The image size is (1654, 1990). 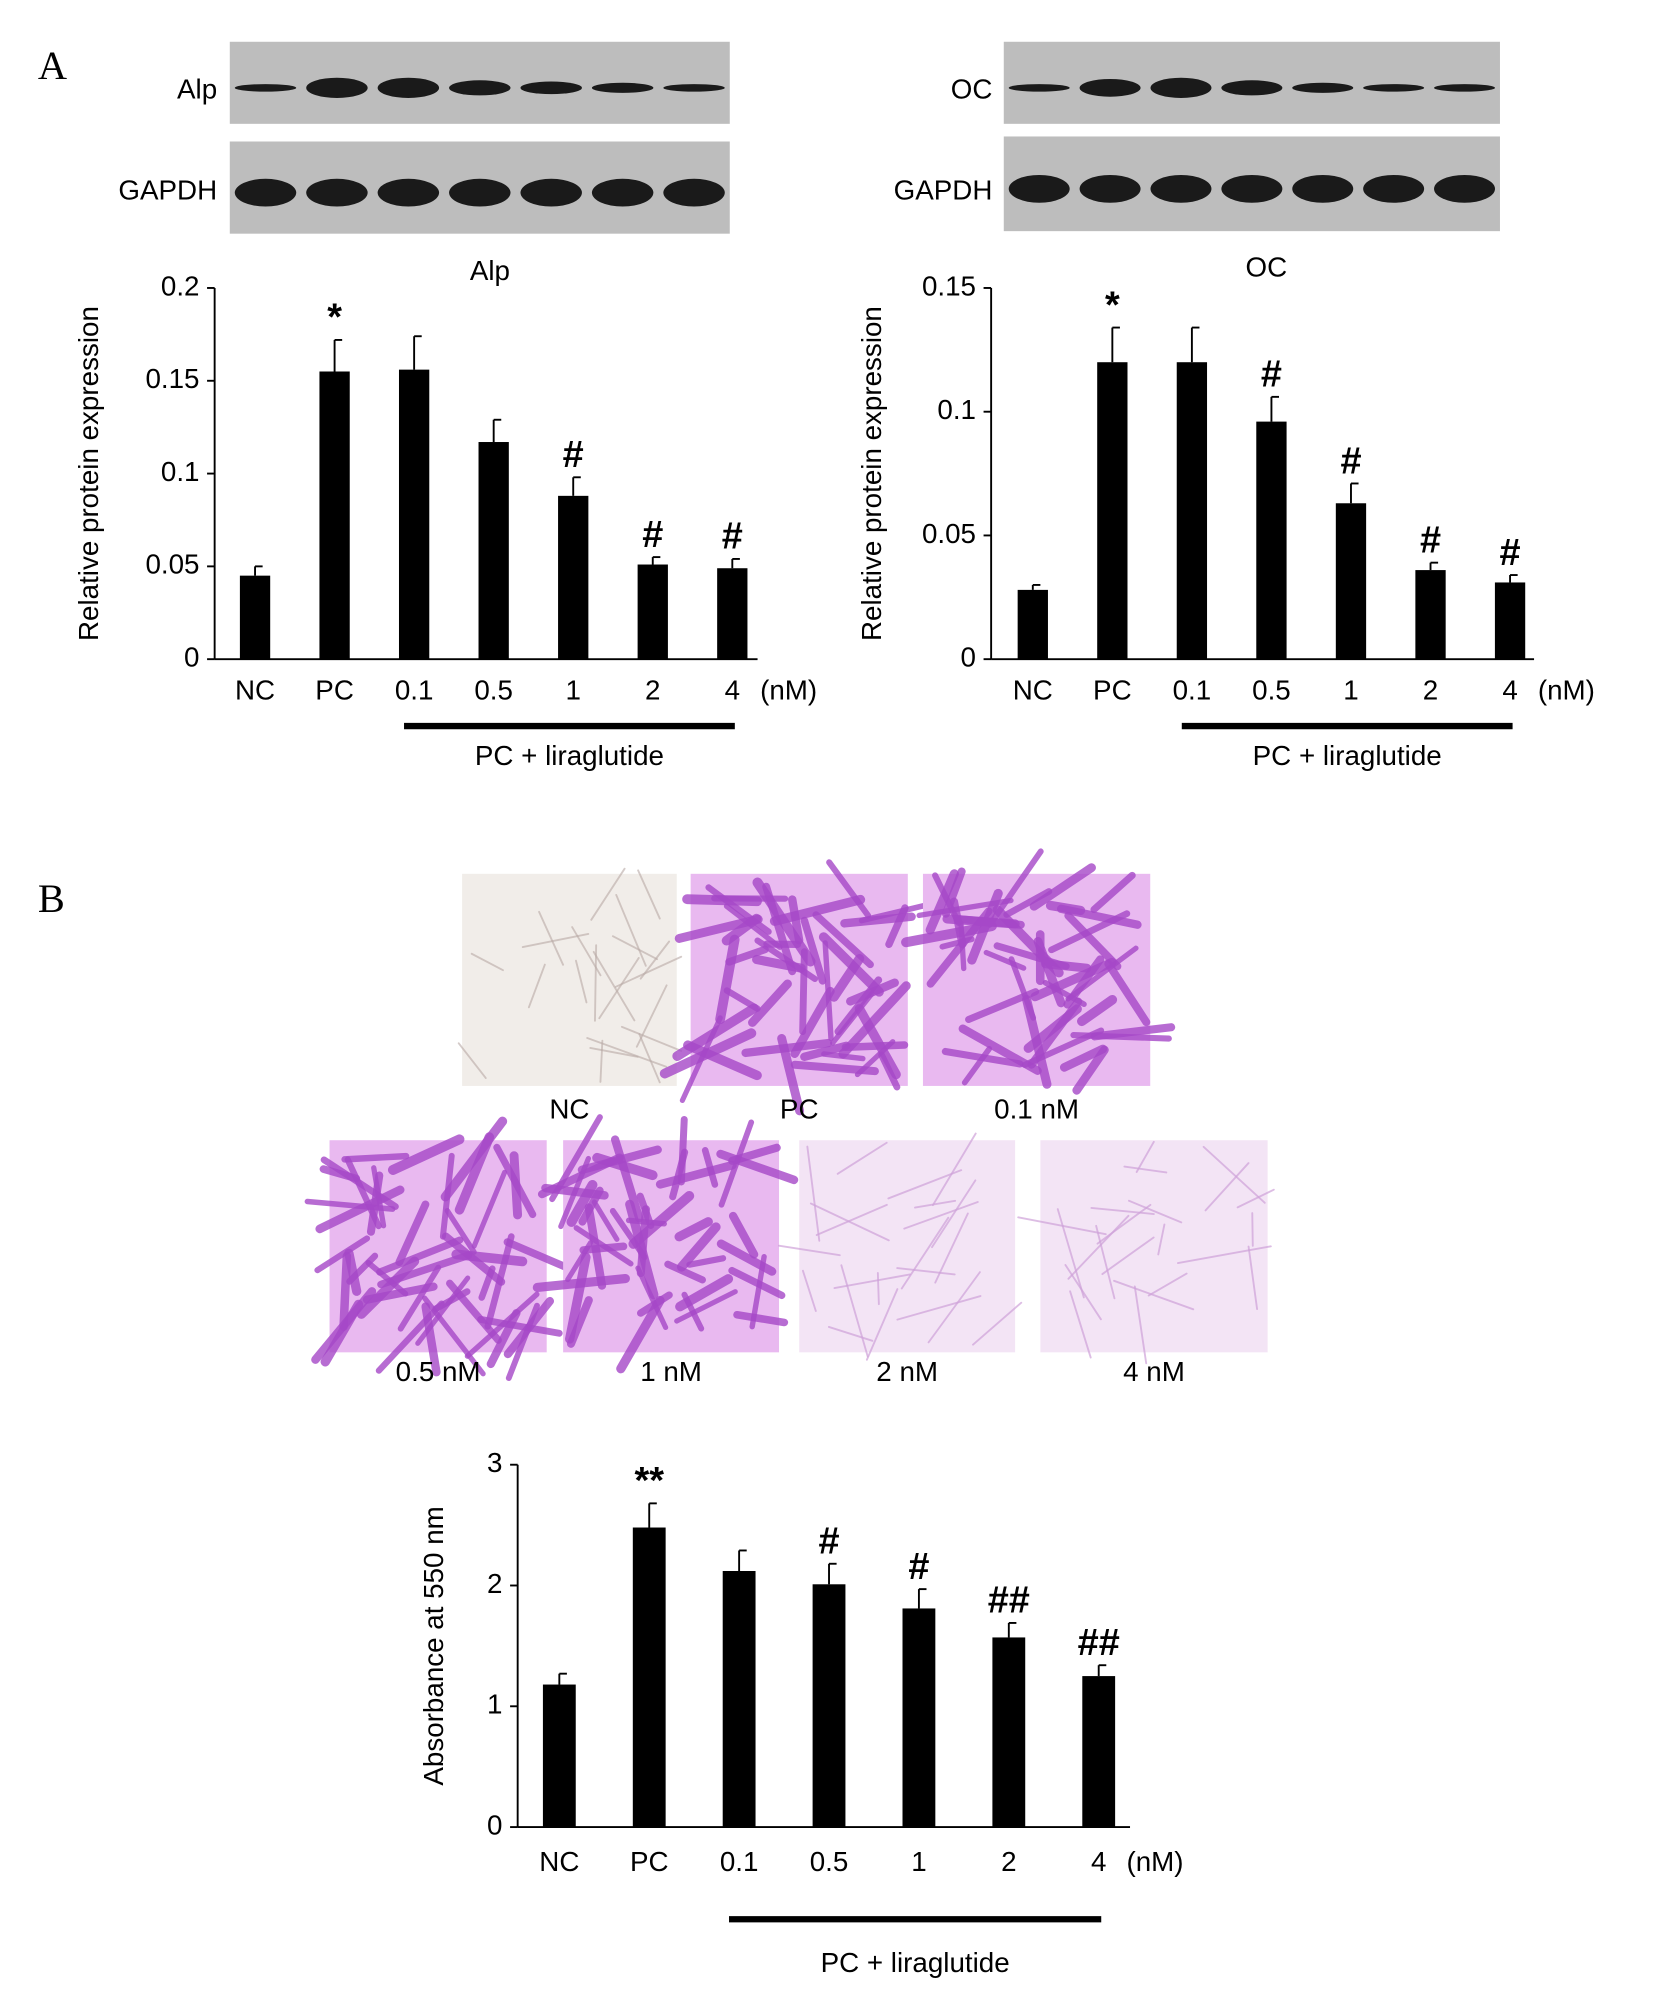 What do you see at coordinates (907, 1371) in the screenshot?
I see `micrograph-label: 2 nM` at bounding box center [907, 1371].